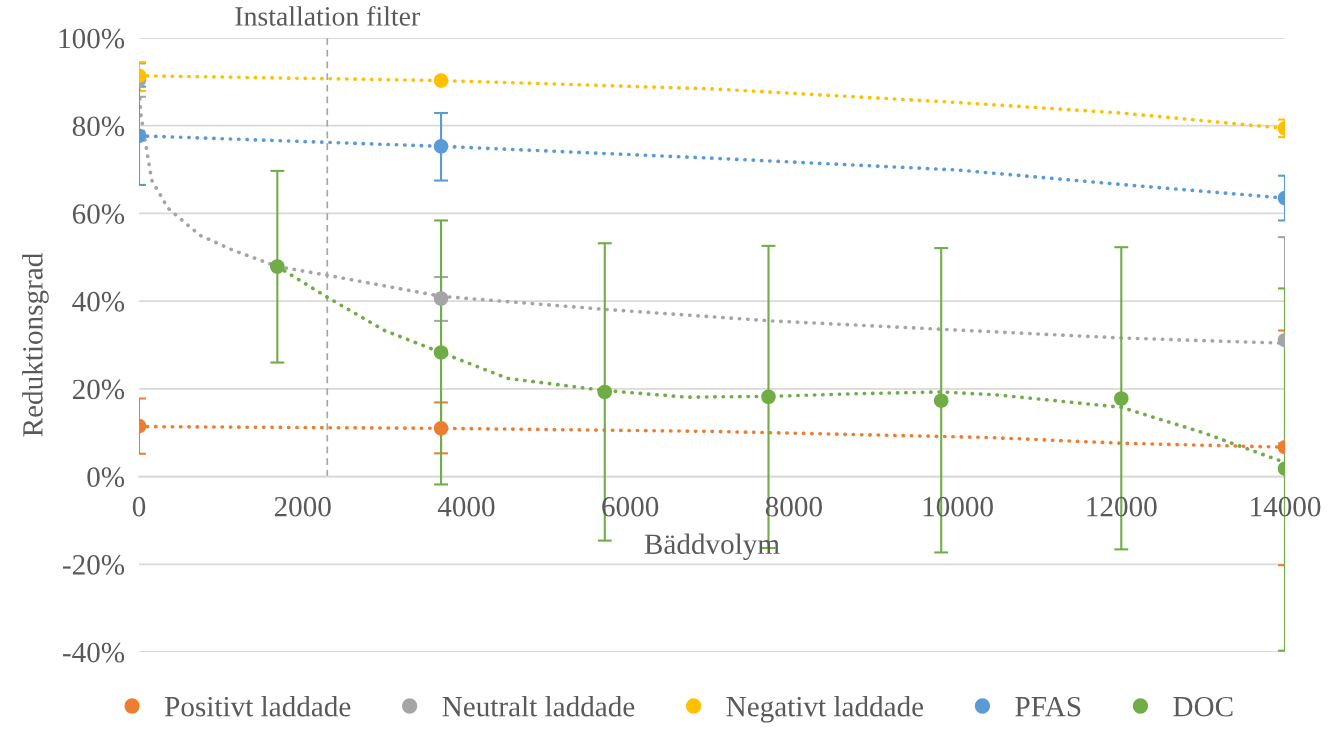  Describe the element at coordinates (35, 345) in the screenshot. I see `y-axis-title: Reduktionsgrad` at that location.